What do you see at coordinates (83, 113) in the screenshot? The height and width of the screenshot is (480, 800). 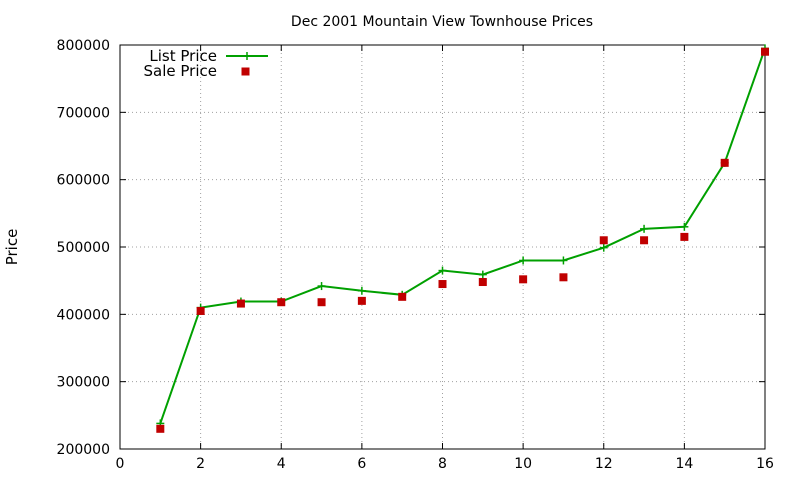 I see `y-tick-label: 700000` at bounding box center [83, 113].